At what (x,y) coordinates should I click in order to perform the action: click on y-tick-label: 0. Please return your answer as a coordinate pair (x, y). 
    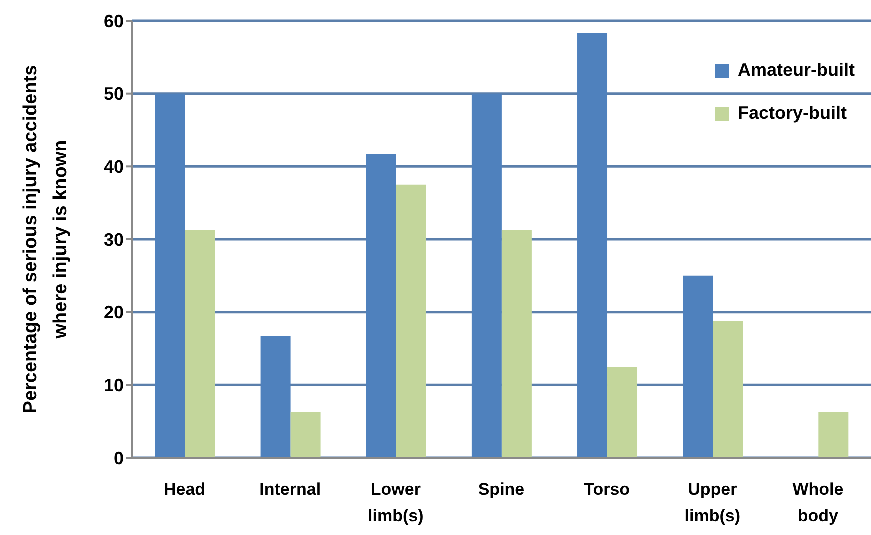
    Looking at the image, I should click on (119, 458).